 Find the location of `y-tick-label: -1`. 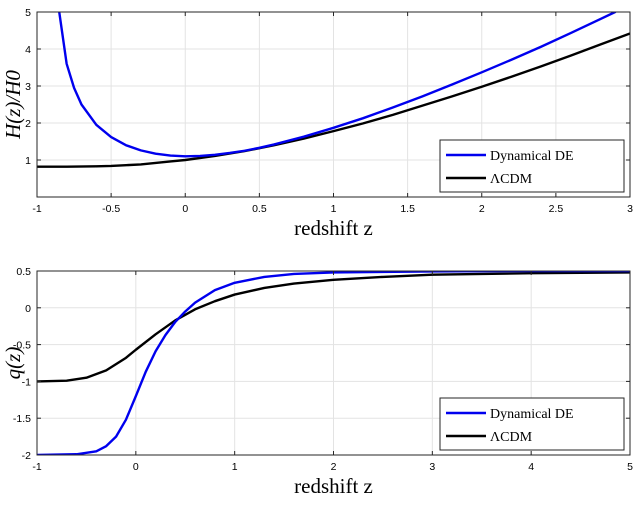

y-tick-label: -1 is located at coordinates (26, 382).